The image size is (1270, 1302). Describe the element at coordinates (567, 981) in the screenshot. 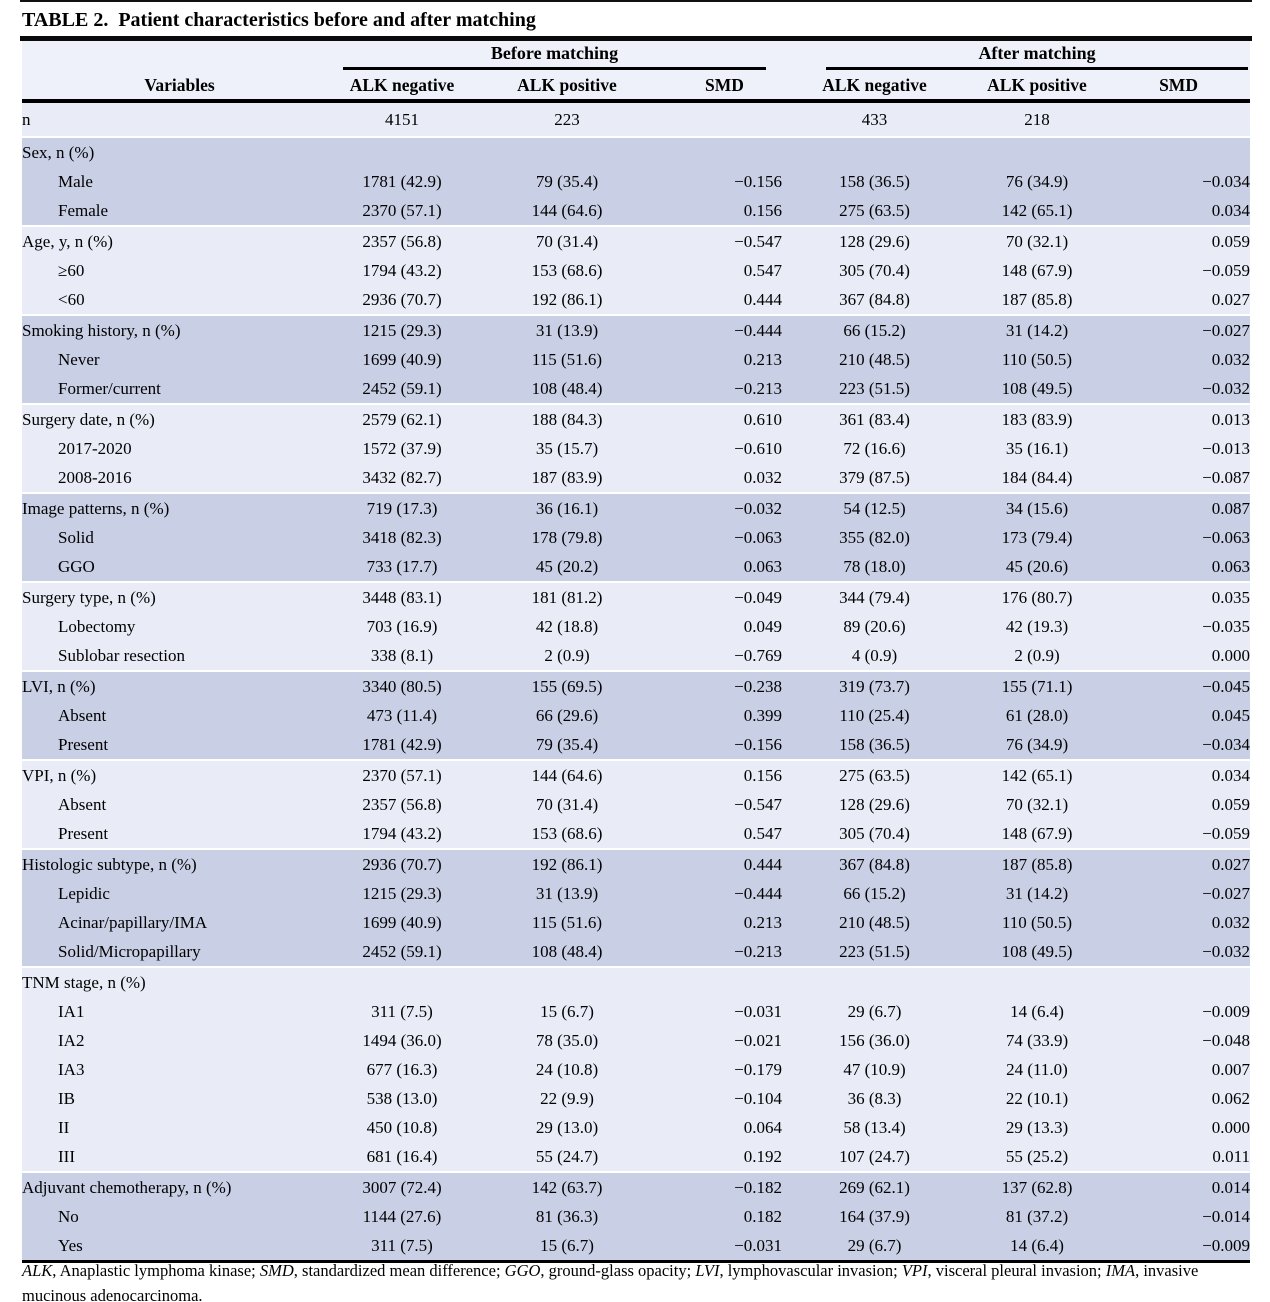

I see `cell-before-alk-positive` at that location.